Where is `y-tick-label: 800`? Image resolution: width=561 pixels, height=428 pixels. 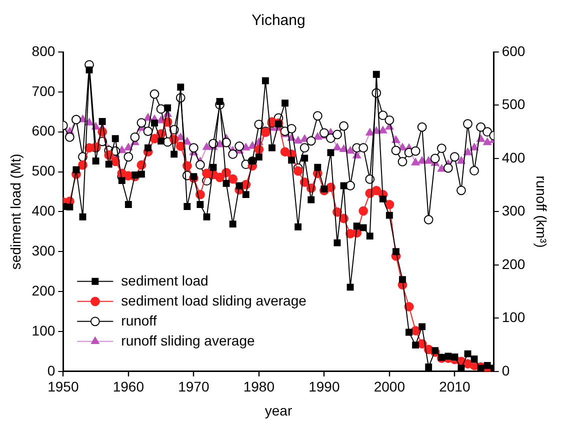 y-tick-label: 800 is located at coordinates (44, 50).